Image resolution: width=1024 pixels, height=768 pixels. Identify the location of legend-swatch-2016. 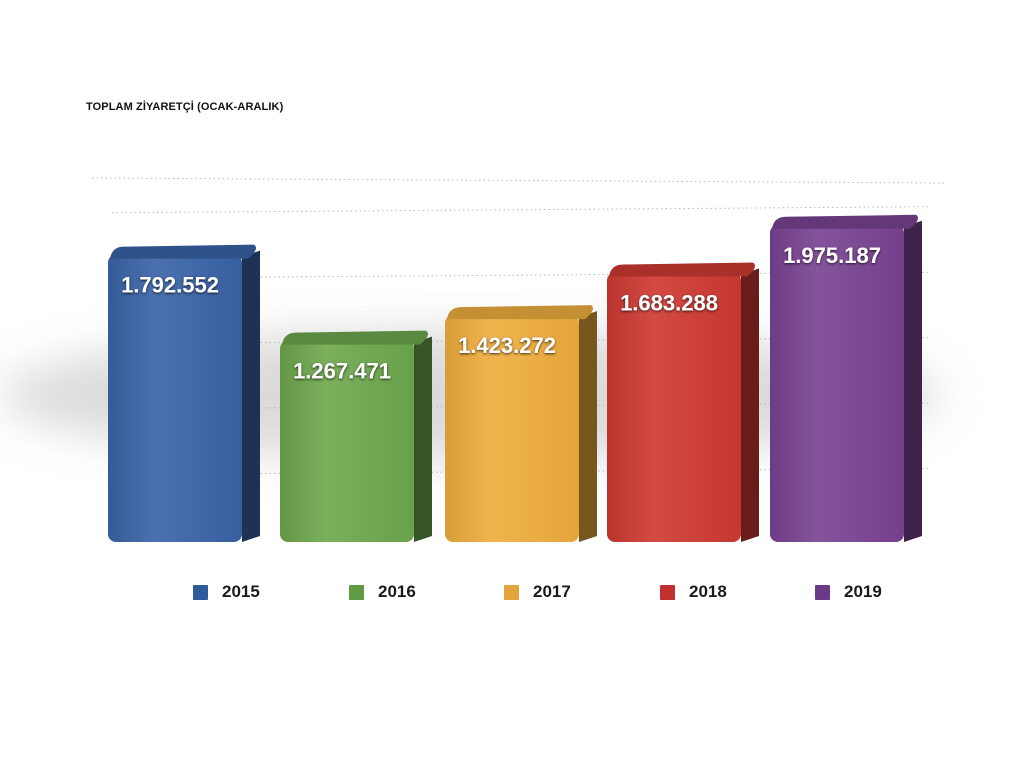
(356, 592).